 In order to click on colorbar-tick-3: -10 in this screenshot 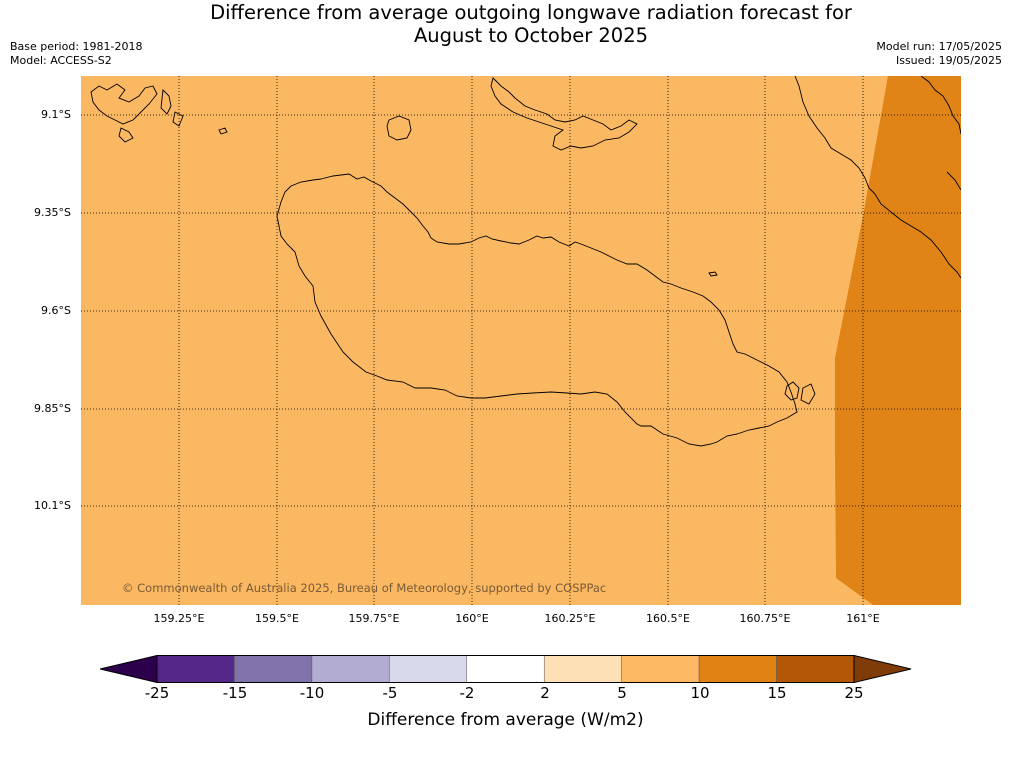, I will do `click(312, 693)`.